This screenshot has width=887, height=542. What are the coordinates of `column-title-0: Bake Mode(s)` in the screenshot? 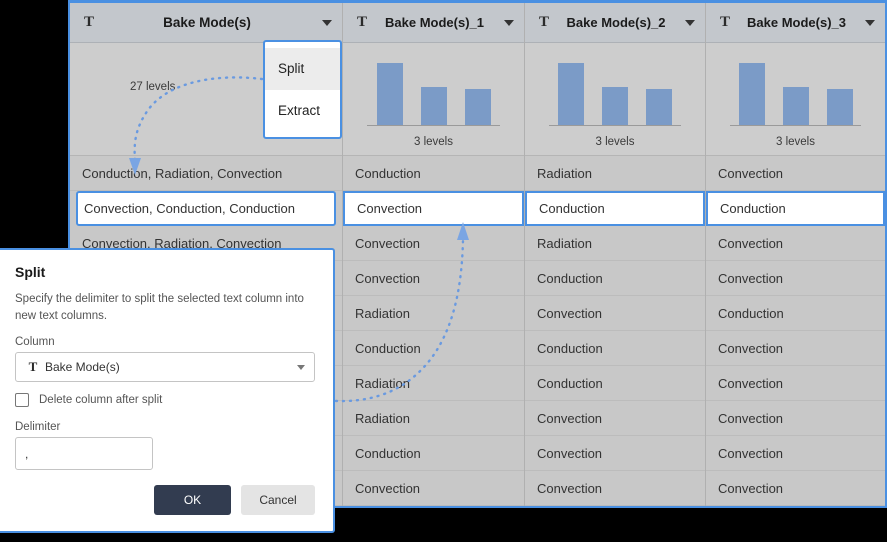 It's located at (207, 22).